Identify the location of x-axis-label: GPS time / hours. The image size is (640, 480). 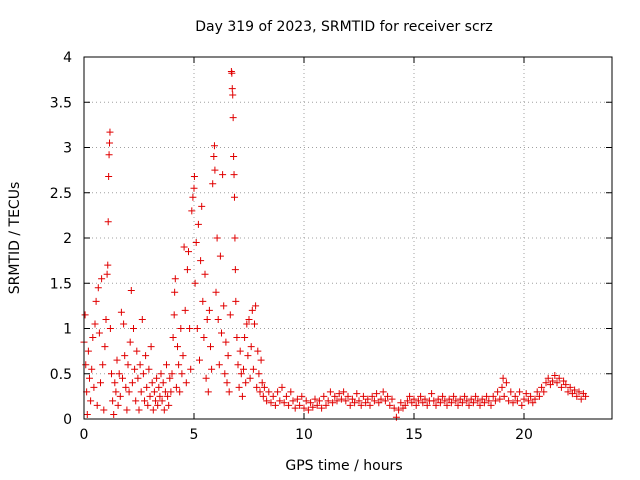
(343, 466).